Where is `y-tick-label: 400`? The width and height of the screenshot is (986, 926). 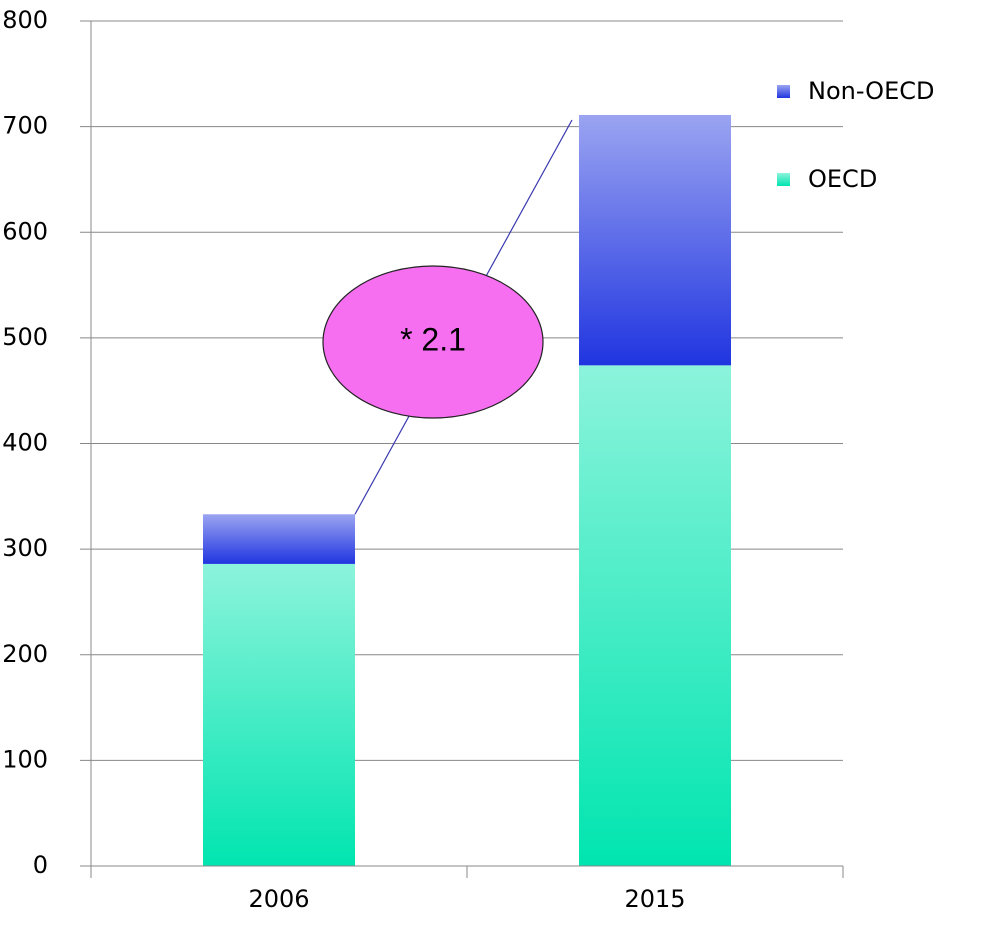 y-tick-label: 400 is located at coordinates (25, 443).